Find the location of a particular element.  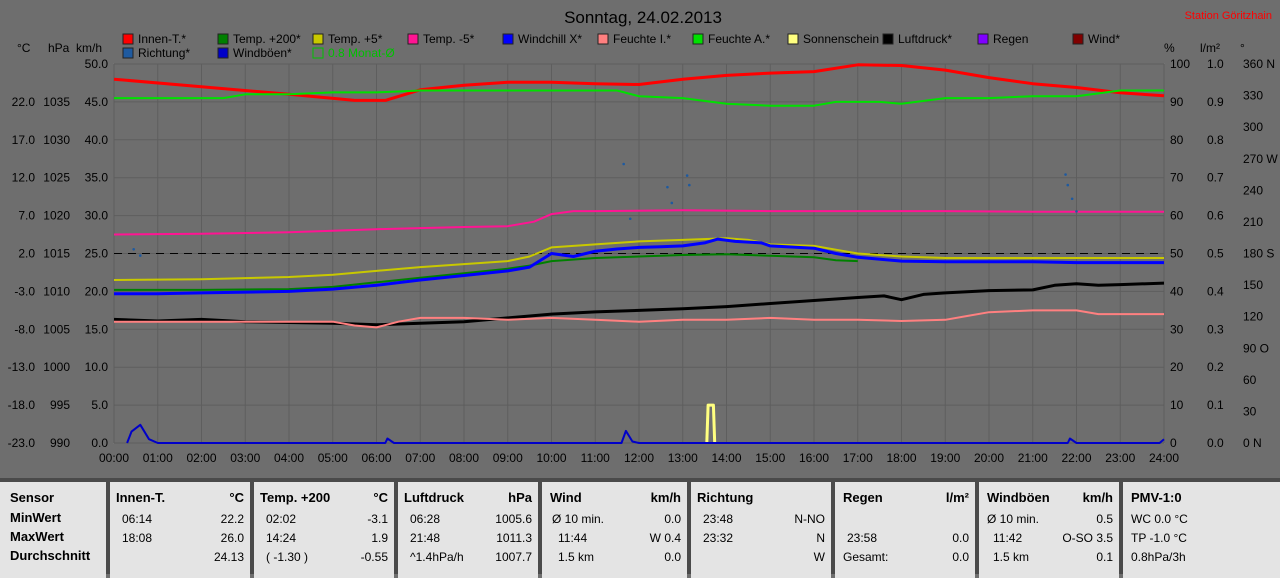

innen-max-value: 26.0 is located at coordinates (232, 538).